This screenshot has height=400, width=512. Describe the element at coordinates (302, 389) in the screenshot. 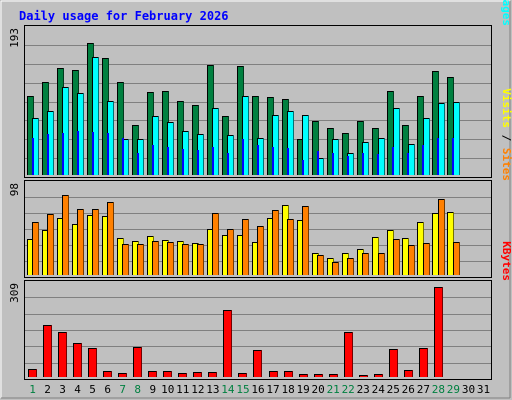

I see `day-label: 19` at that location.